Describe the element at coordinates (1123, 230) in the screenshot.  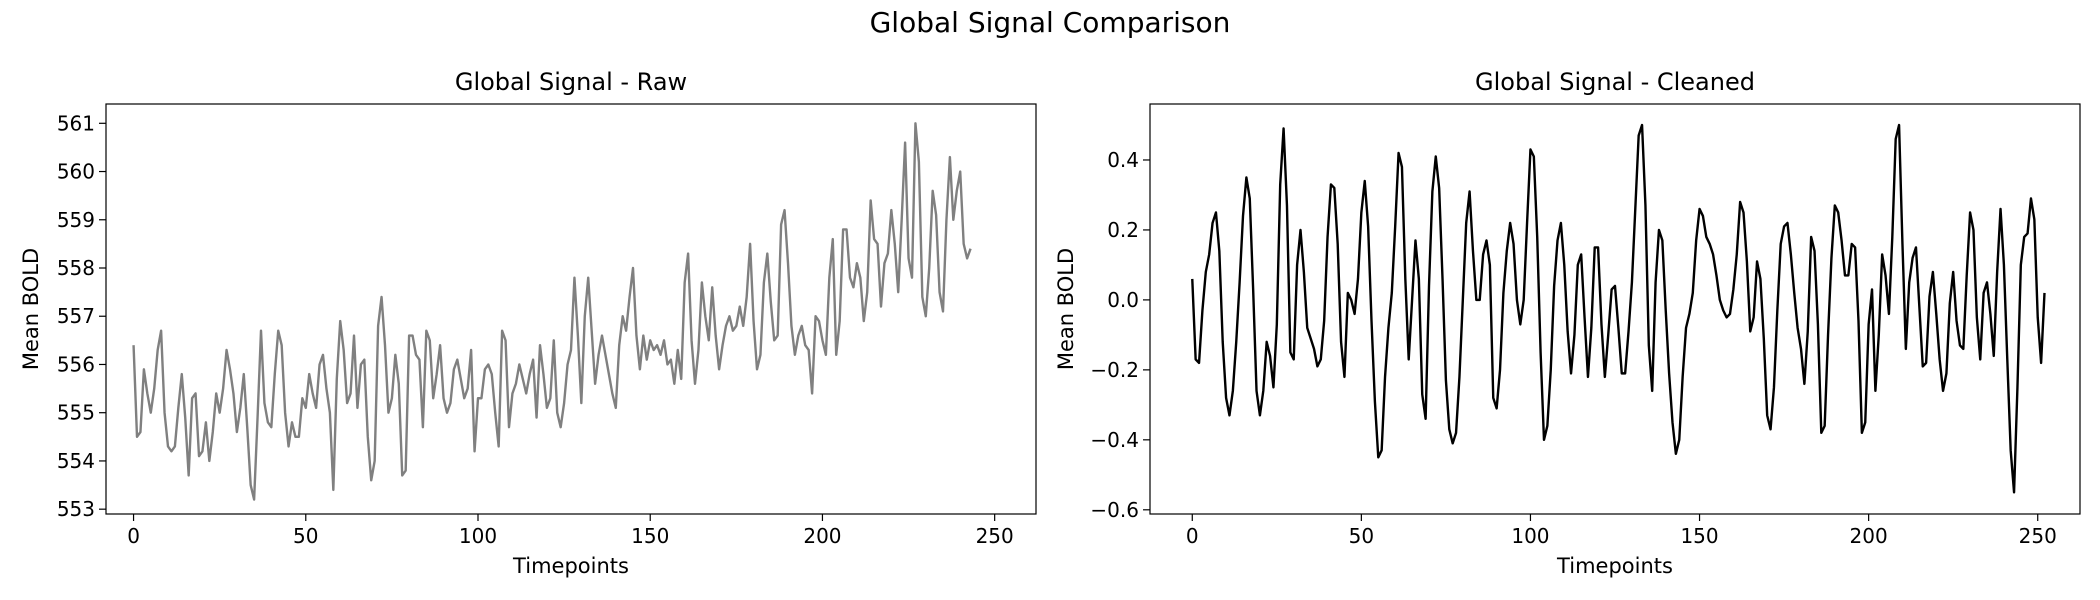
I see `cleaned-y-tick-label: 0.2` at that location.